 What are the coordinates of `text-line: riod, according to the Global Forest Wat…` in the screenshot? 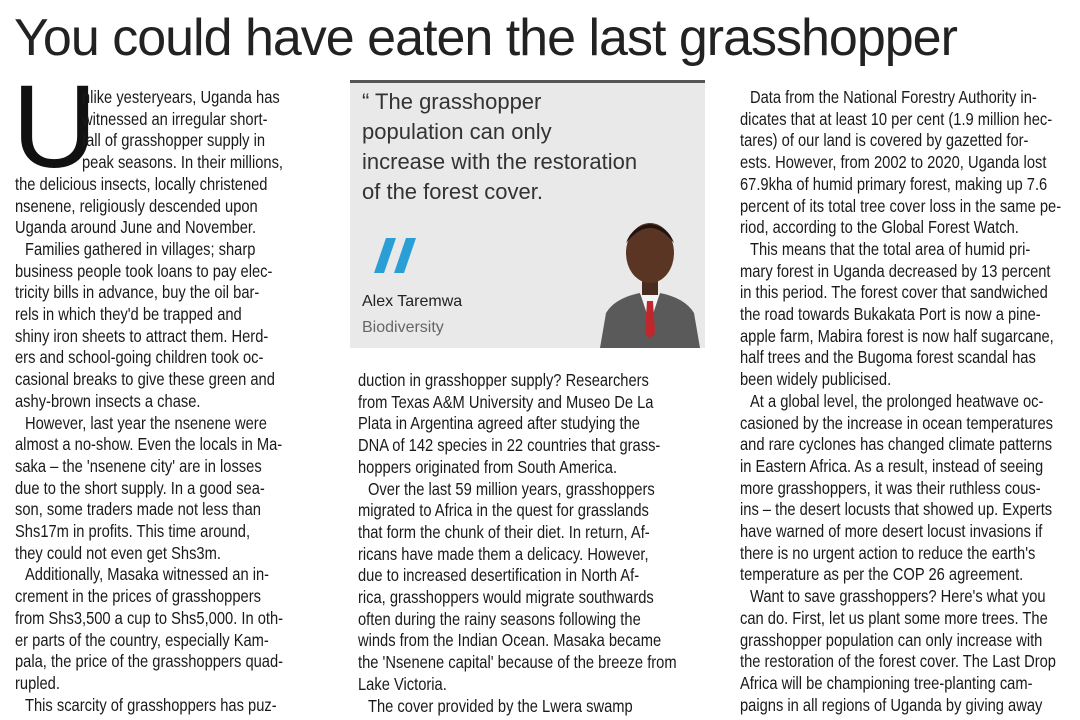 It's located at (879, 227).